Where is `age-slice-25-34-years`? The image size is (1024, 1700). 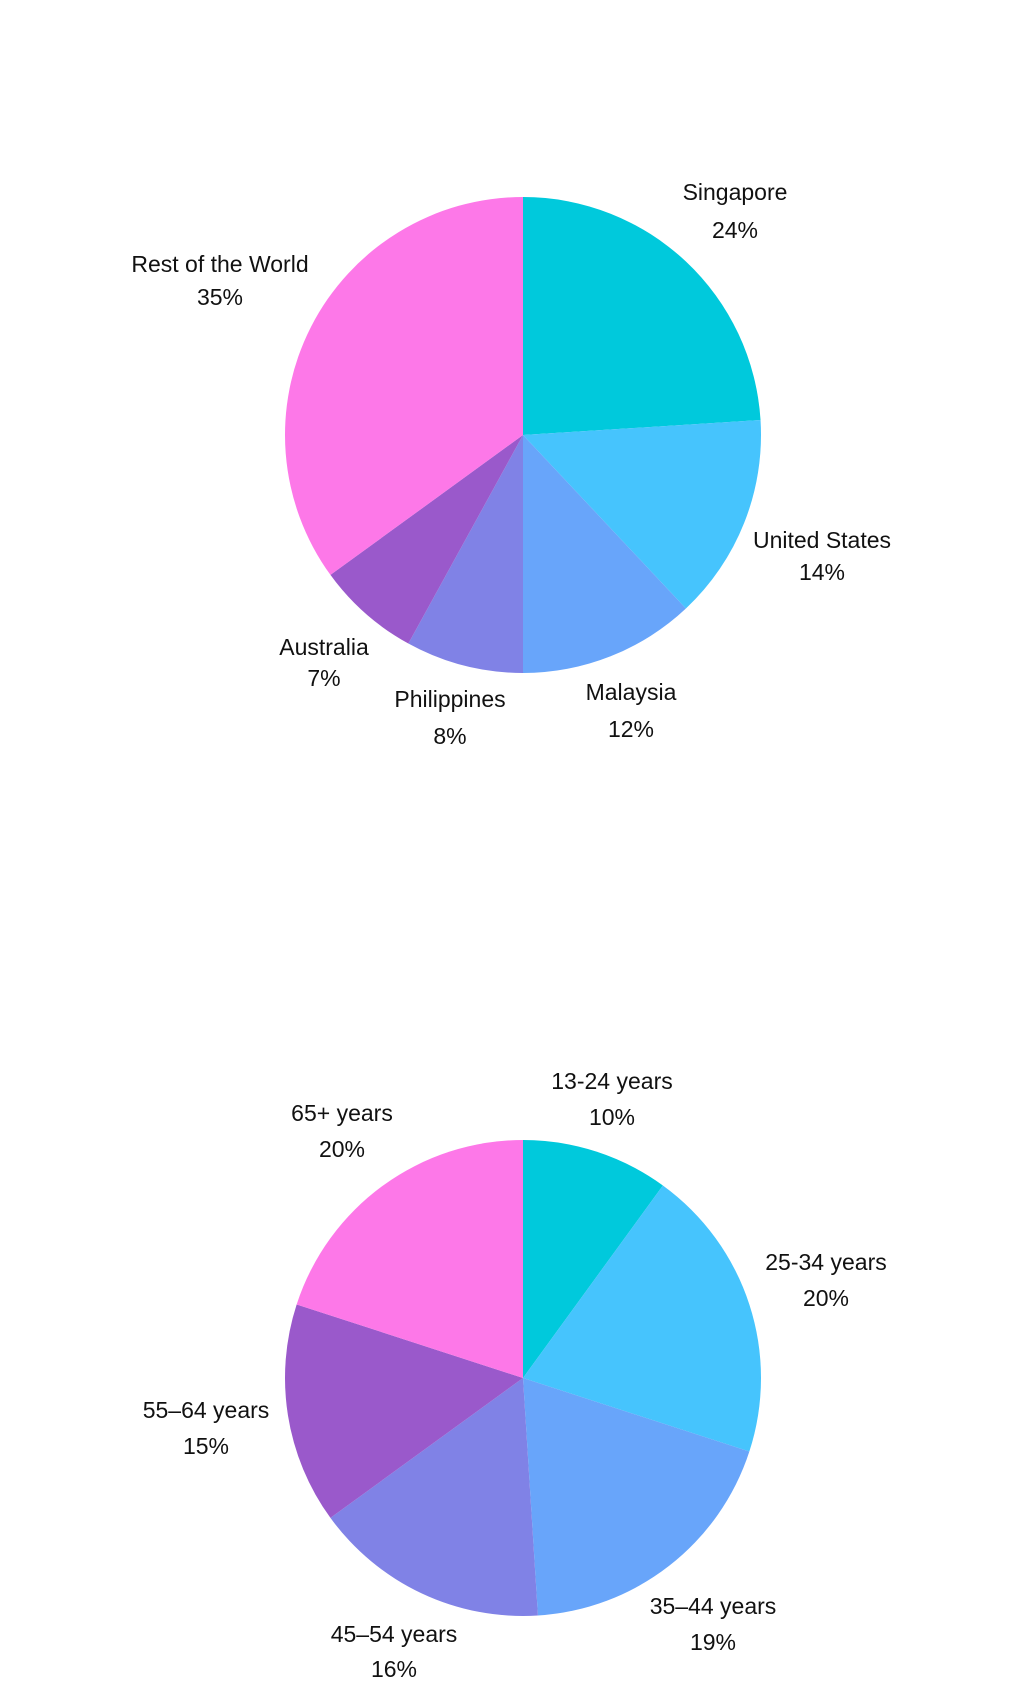
age-slice-25-34-years is located at coordinates (642, 1318).